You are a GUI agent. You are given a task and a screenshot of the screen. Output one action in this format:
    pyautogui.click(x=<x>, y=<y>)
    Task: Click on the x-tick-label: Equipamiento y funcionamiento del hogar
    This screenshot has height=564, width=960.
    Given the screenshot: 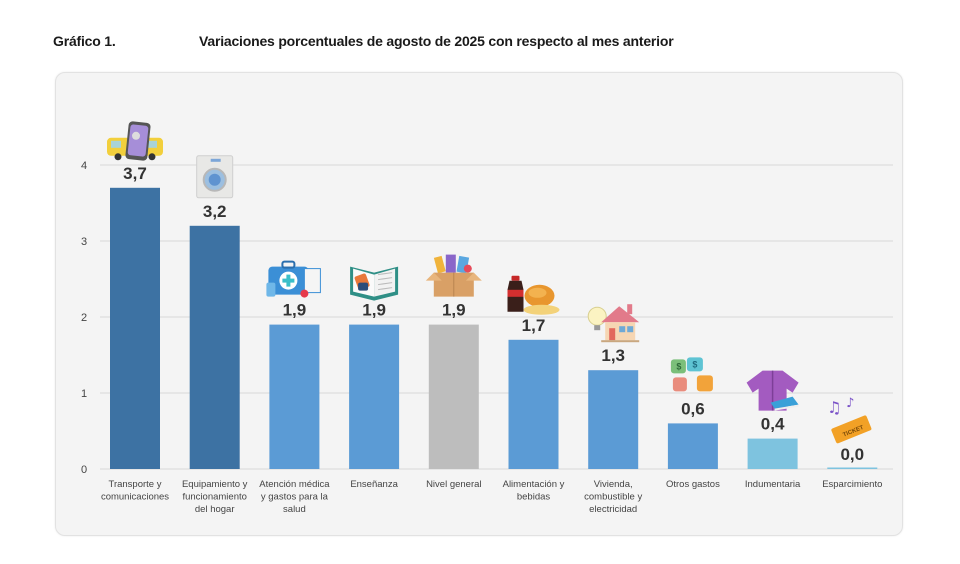 What is the action you would take?
    pyautogui.click(x=215, y=497)
    